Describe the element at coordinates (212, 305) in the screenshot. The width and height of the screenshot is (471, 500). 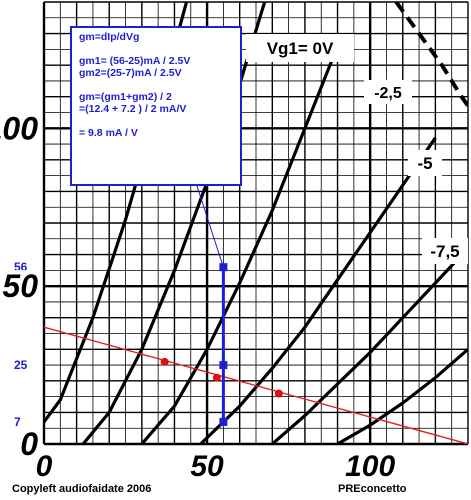
I see `measurement-layer` at that location.